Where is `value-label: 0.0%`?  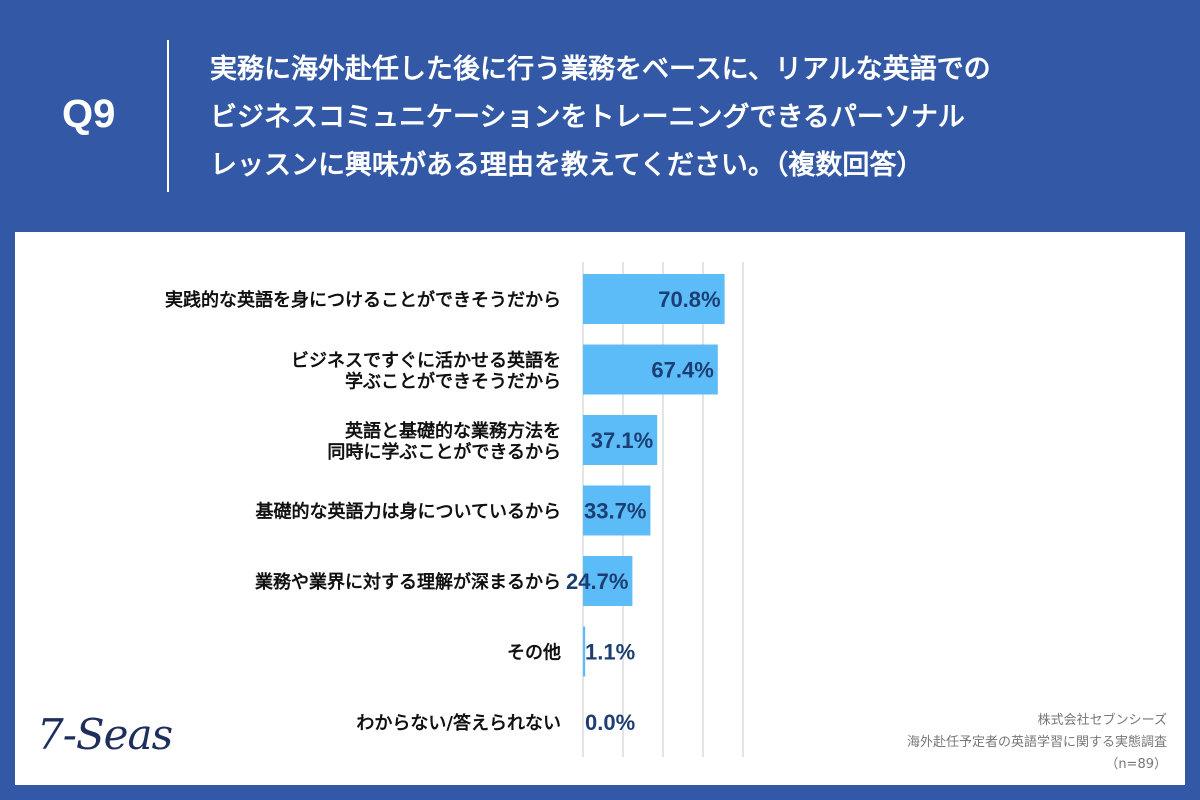
value-label: 0.0% is located at coordinates (610, 722).